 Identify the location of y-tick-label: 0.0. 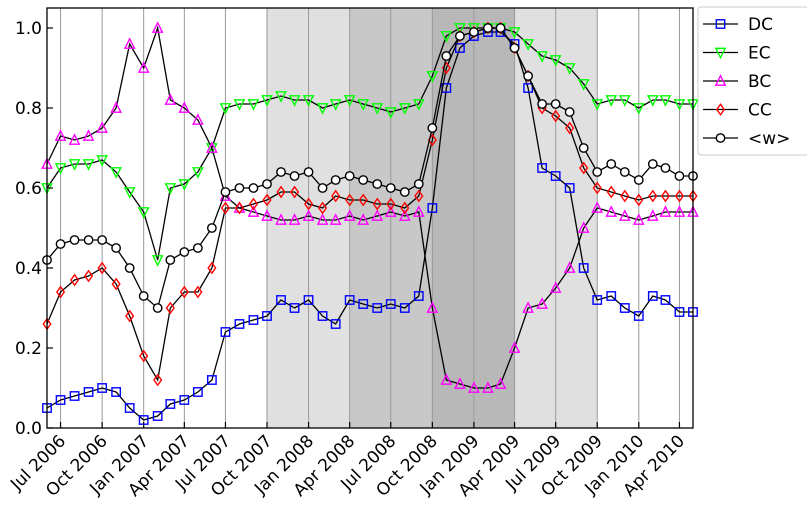
(28, 429).